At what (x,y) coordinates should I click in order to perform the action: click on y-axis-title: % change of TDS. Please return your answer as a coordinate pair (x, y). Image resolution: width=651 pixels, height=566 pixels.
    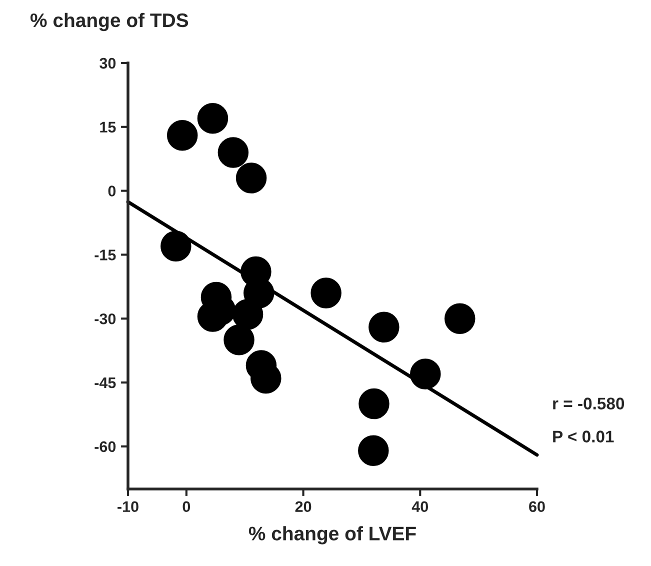
    Looking at the image, I should click on (109, 22).